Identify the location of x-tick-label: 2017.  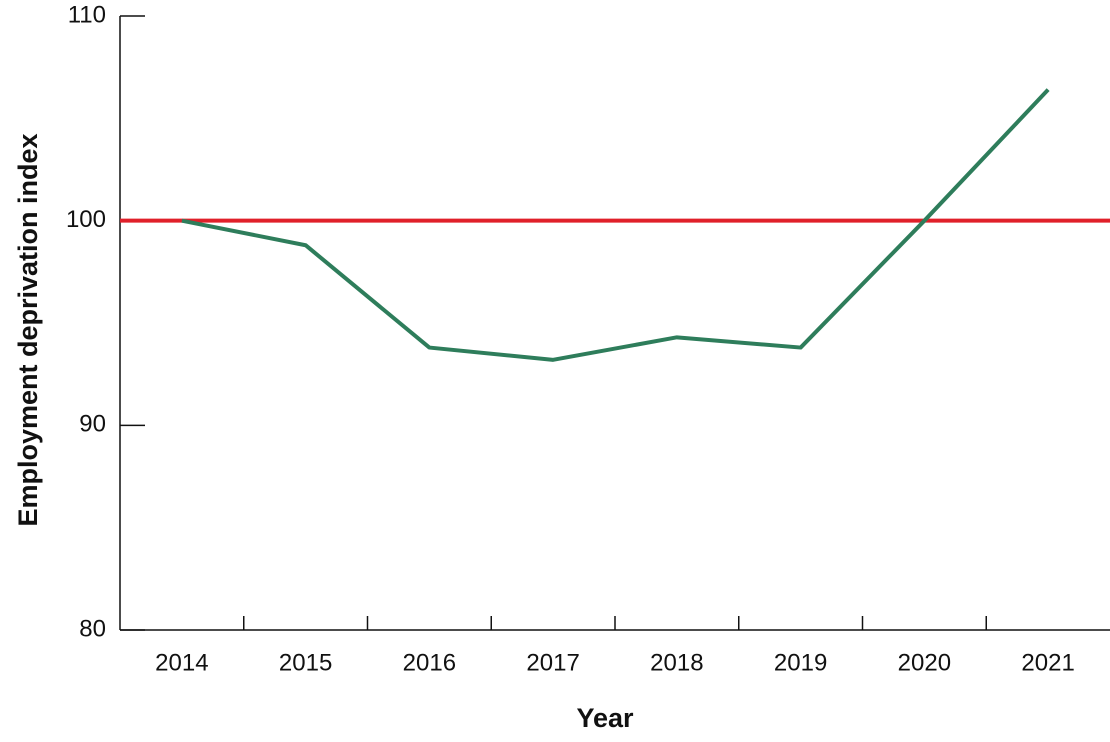
(552, 662).